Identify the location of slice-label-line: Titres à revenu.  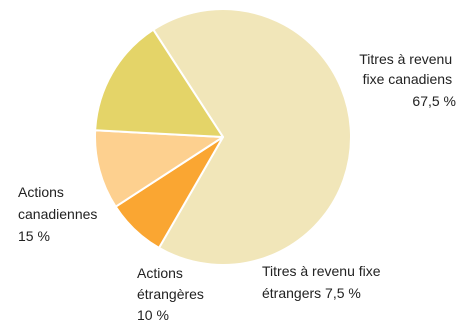
(405, 59).